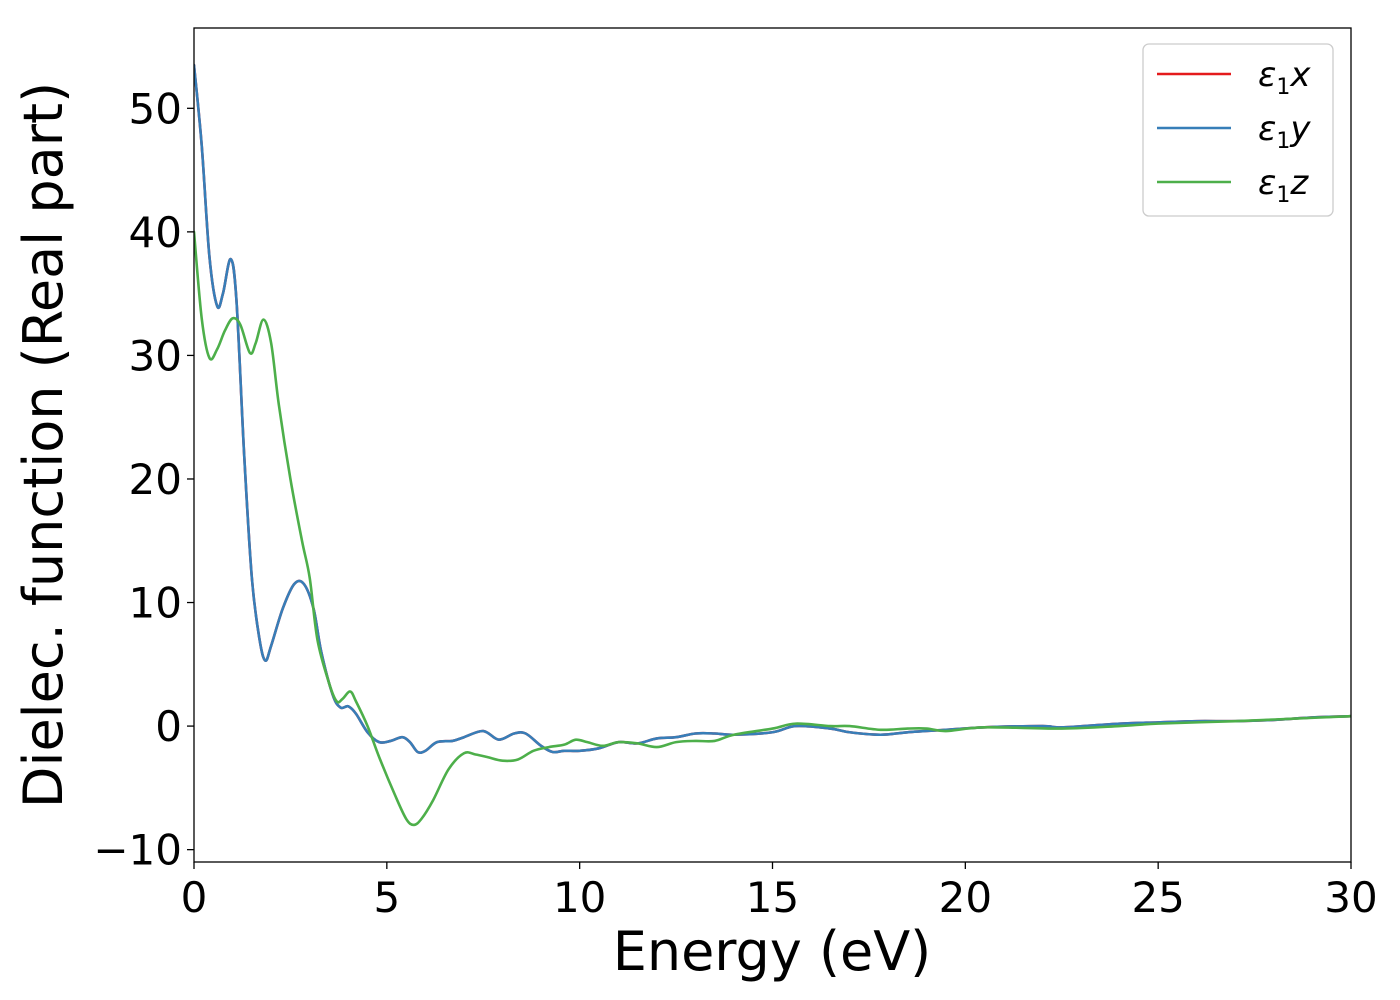 The height and width of the screenshot is (1000, 1400). What do you see at coordinates (1284, 131) in the screenshot?
I see `legend-label-y: ε1y` at bounding box center [1284, 131].